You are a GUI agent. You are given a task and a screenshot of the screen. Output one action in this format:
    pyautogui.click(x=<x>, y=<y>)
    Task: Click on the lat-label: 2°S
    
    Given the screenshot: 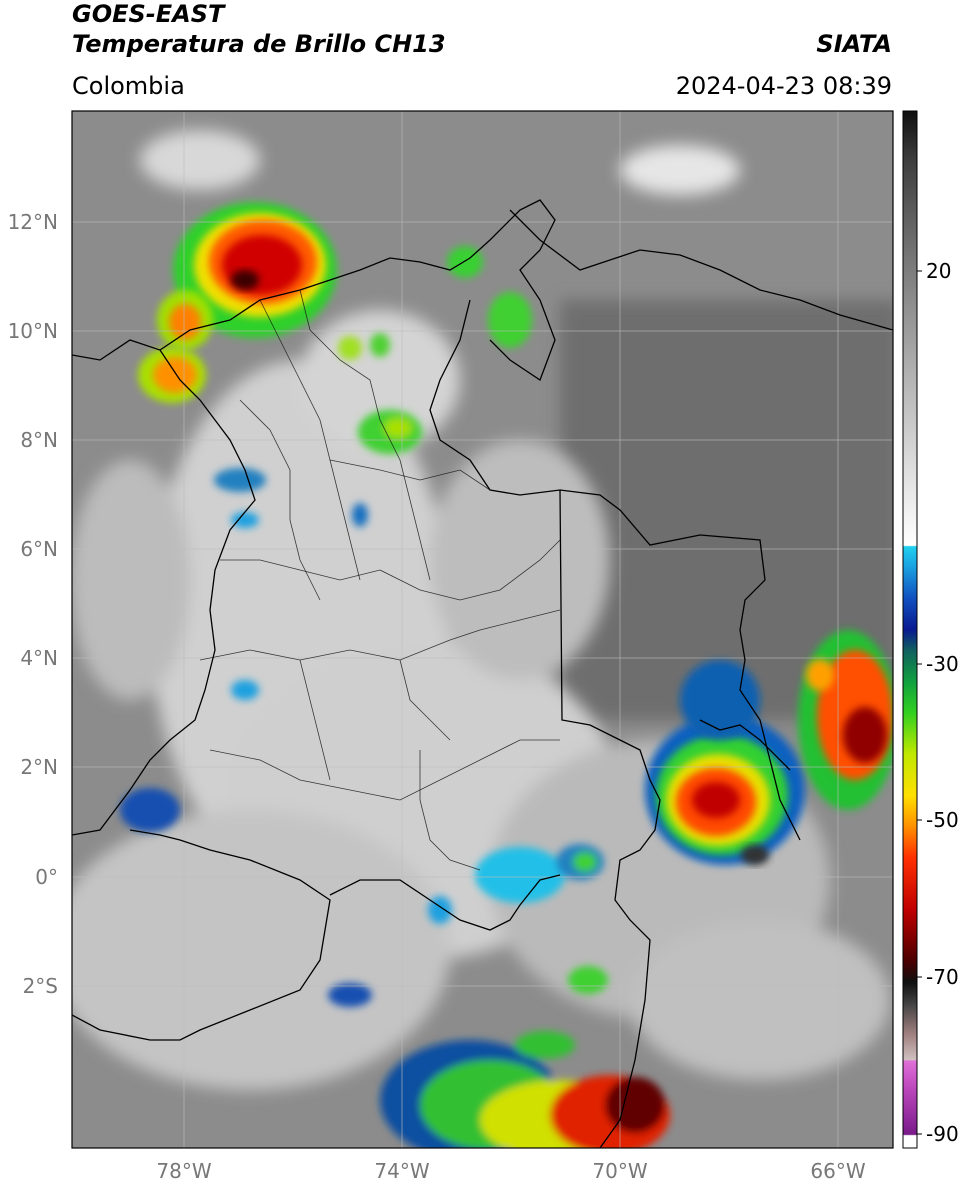 What is the action you would take?
    pyautogui.click(x=40, y=986)
    